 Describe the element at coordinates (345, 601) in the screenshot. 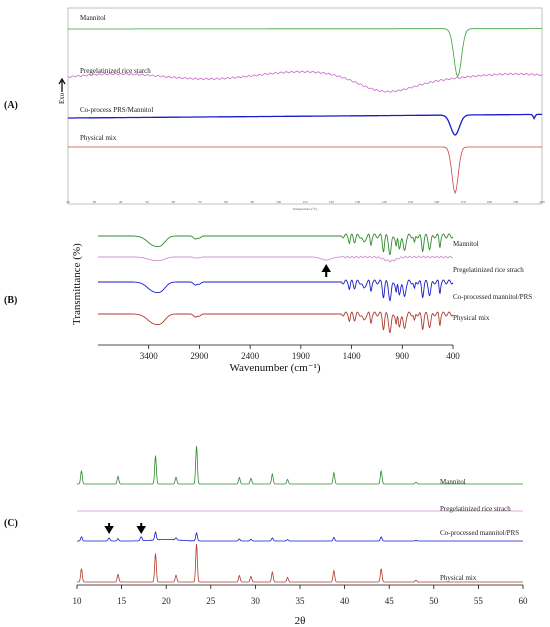

I see `xrd-tick-label: 40` at that location.